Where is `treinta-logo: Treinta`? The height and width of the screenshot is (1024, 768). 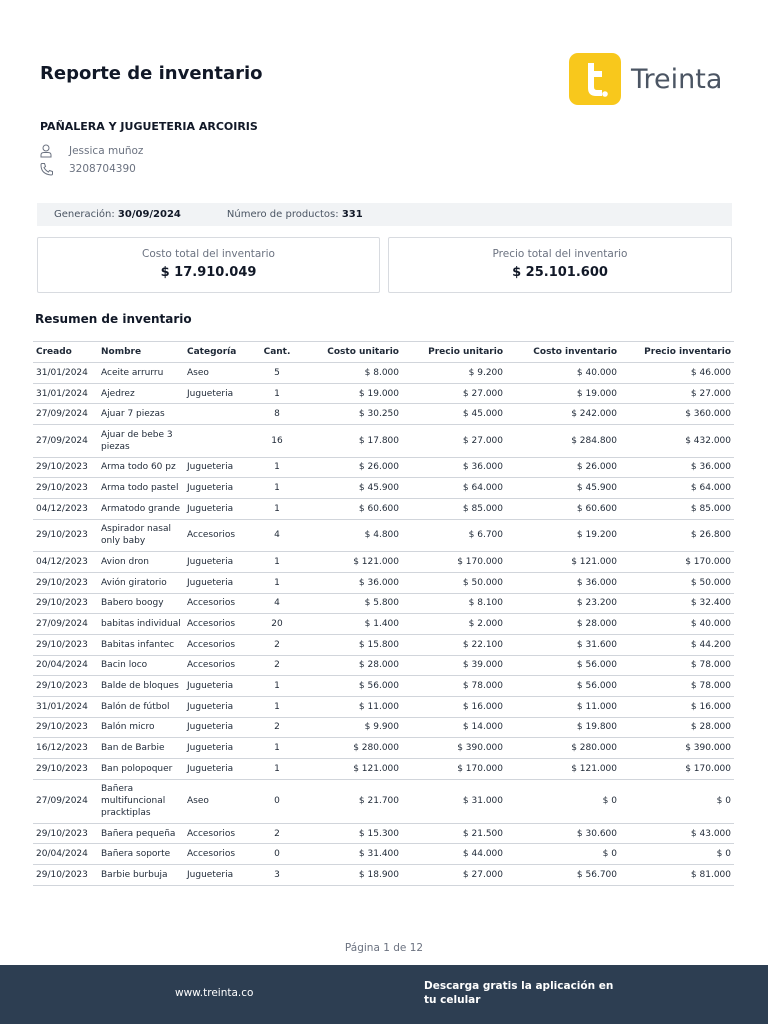 treinta-logo: Treinta is located at coordinates (645, 79).